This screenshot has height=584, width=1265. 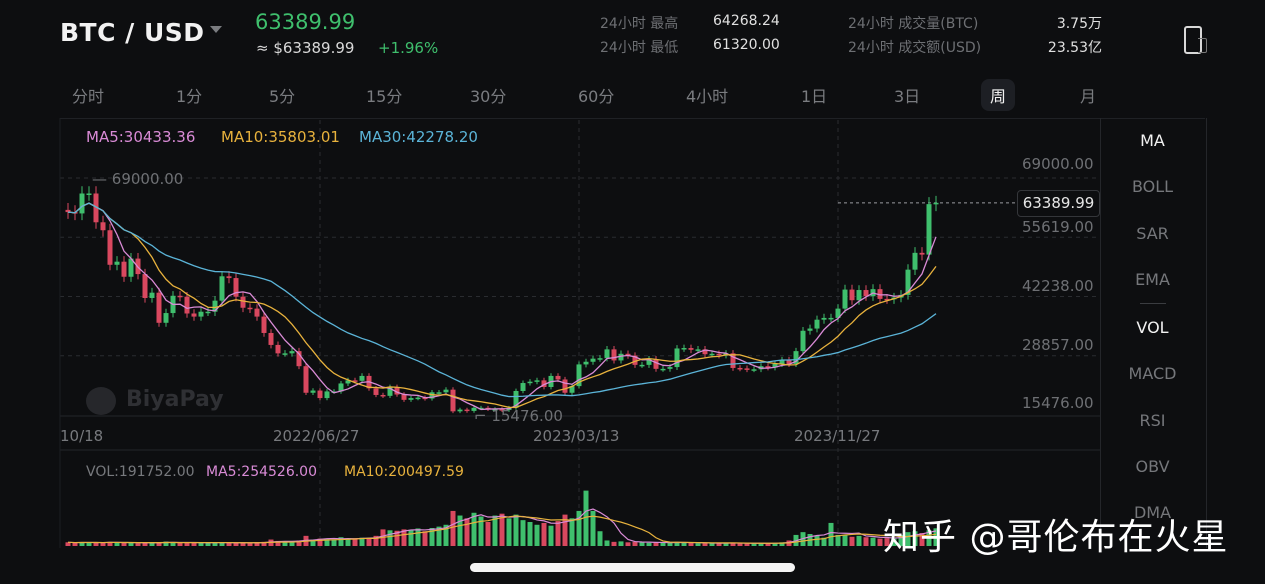 I want to click on price-axis-label: 28857.00, so click(x=1058, y=345).